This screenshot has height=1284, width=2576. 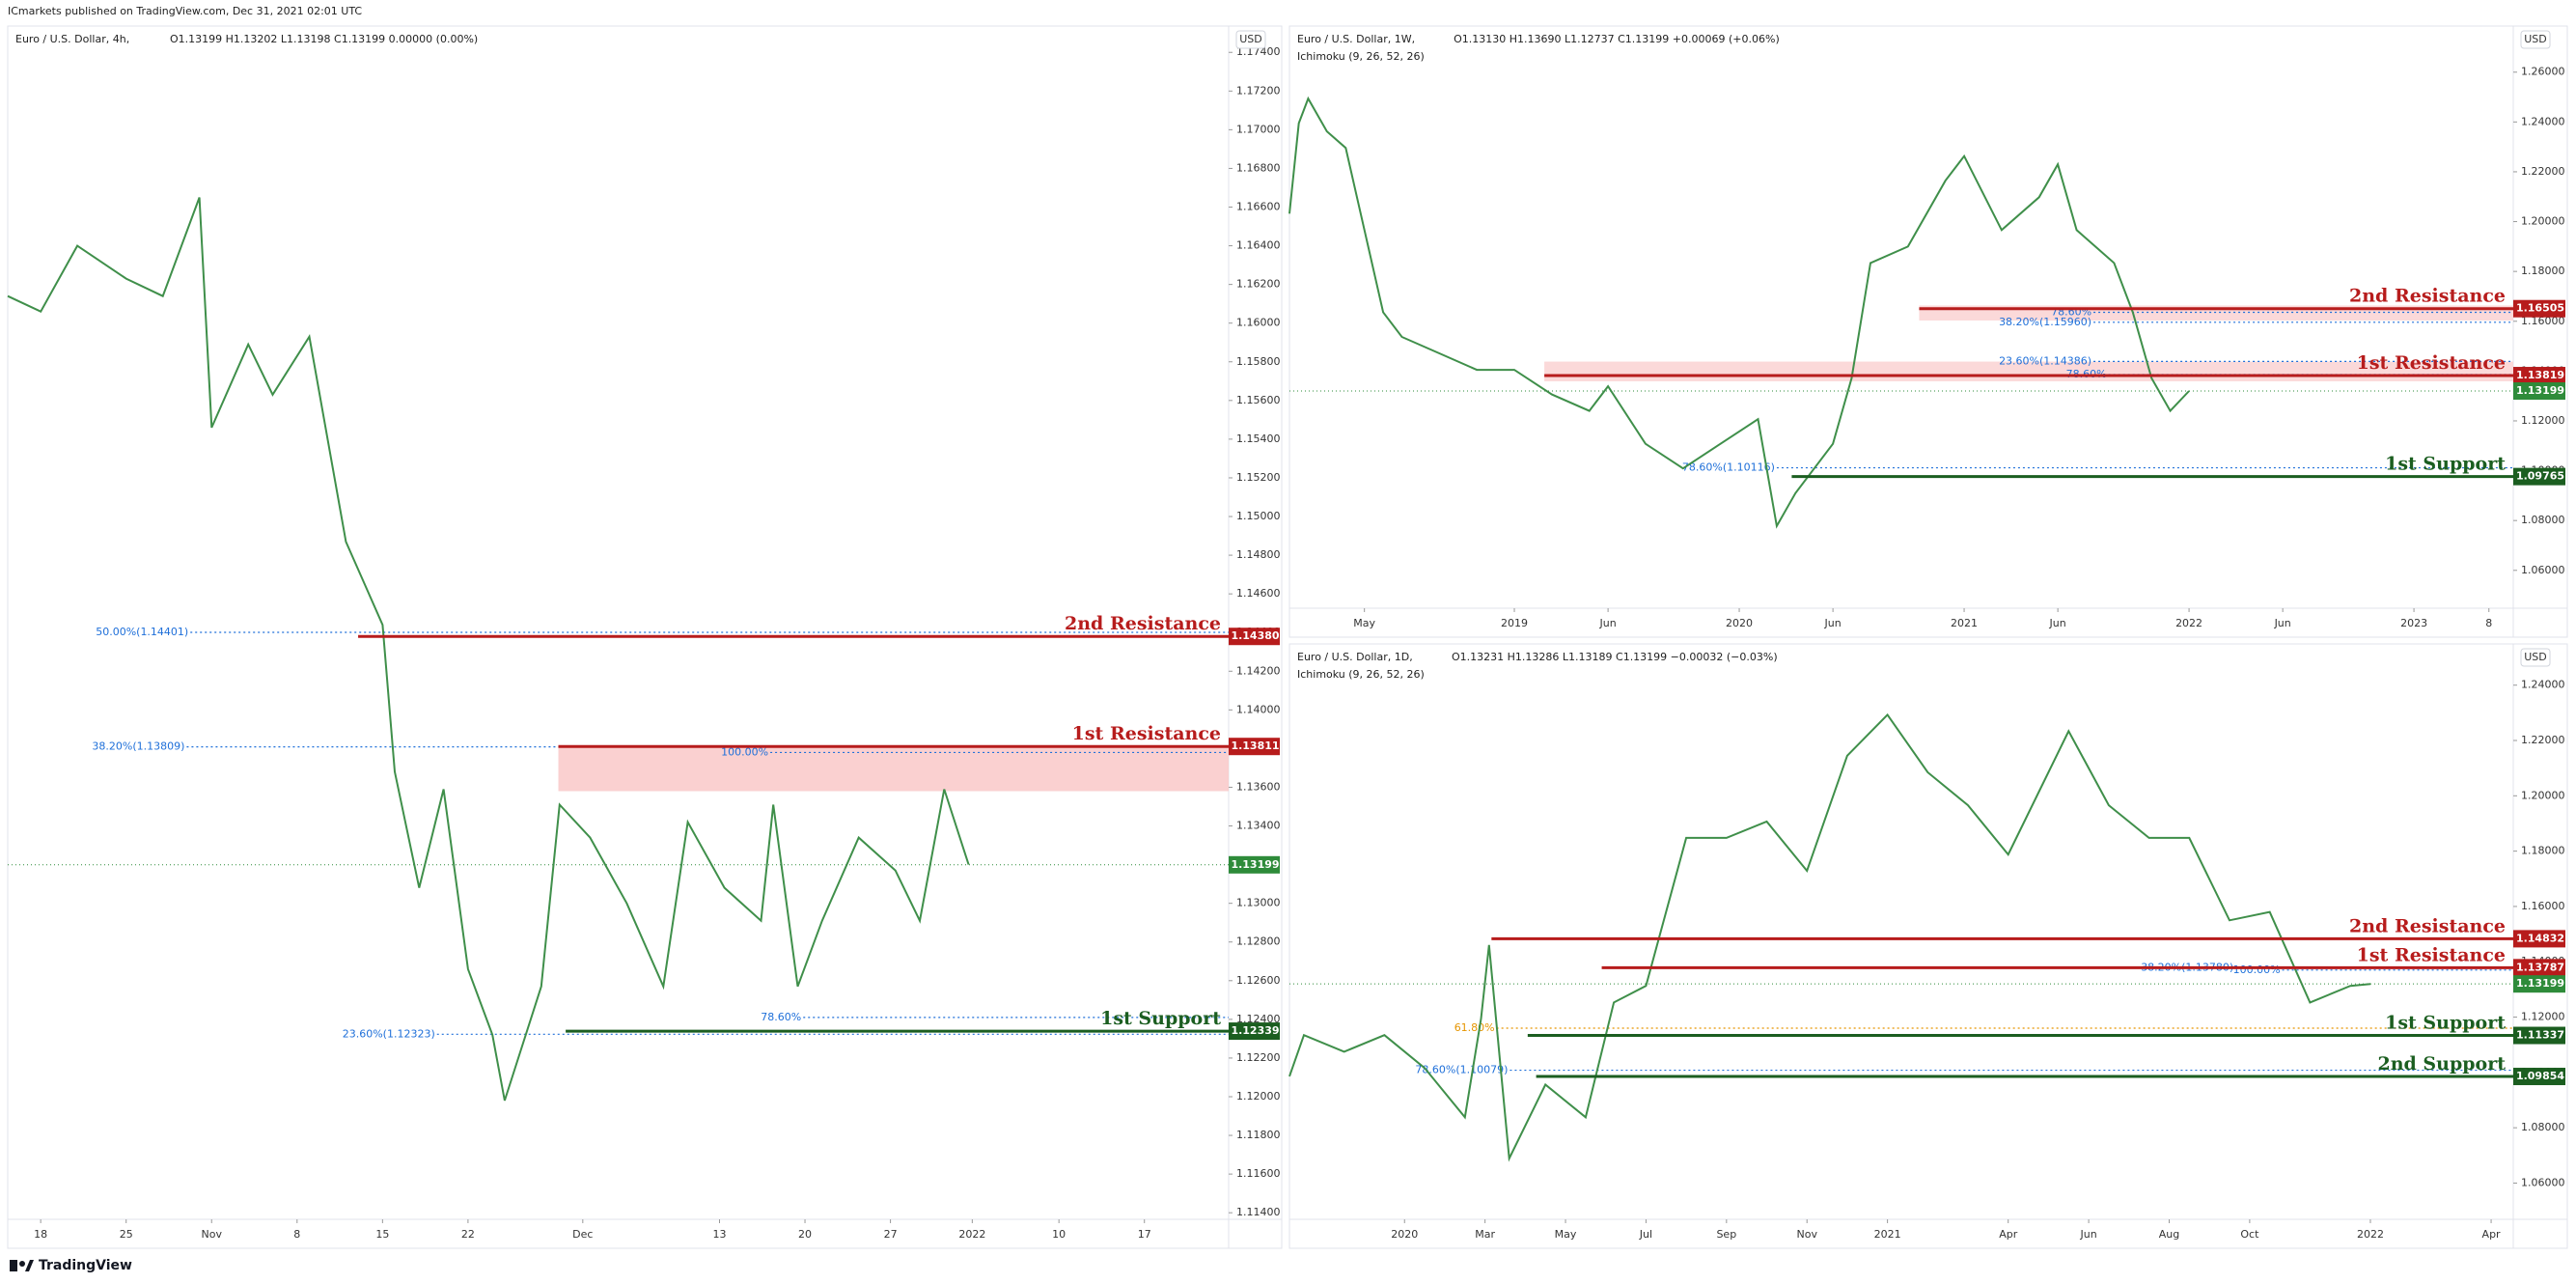 I want to click on y-tick-label: 1.15200, so click(x=1258, y=478).